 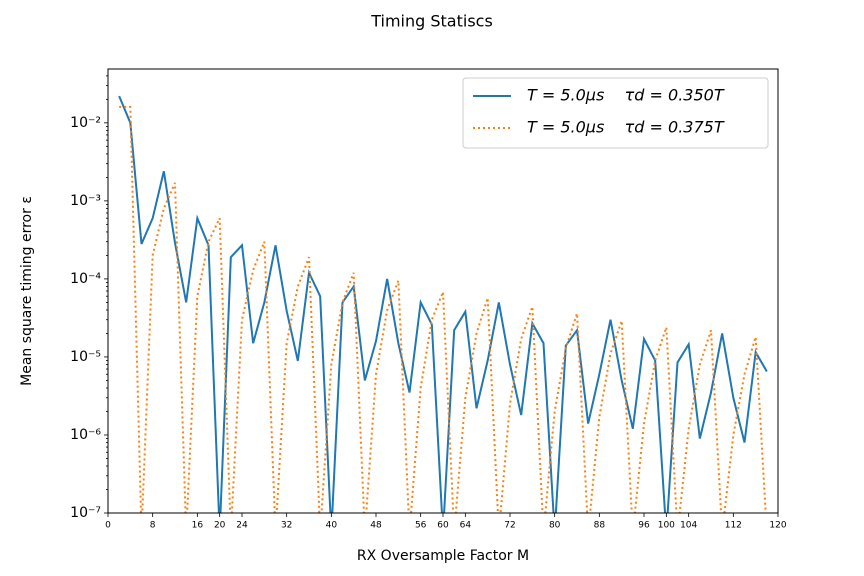 What do you see at coordinates (615, 113) in the screenshot?
I see `legend-box` at bounding box center [615, 113].